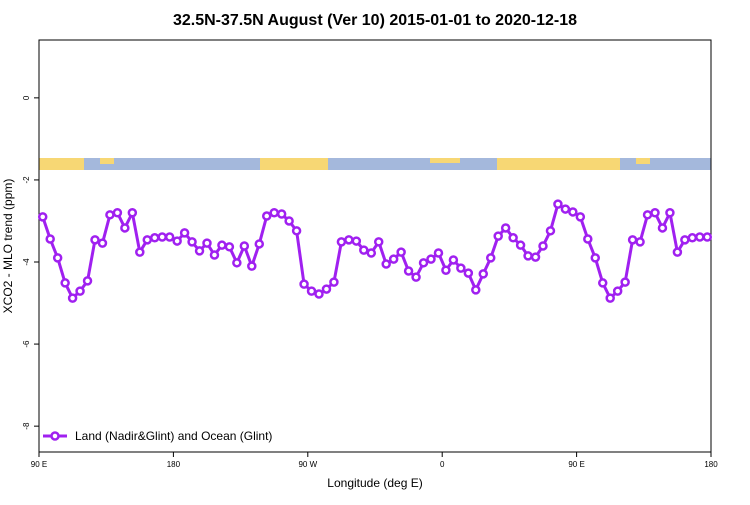 The image size is (750, 505). Describe the element at coordinates (442, 464) in the screenshot. I see `x-tick-label: 0` at that location.